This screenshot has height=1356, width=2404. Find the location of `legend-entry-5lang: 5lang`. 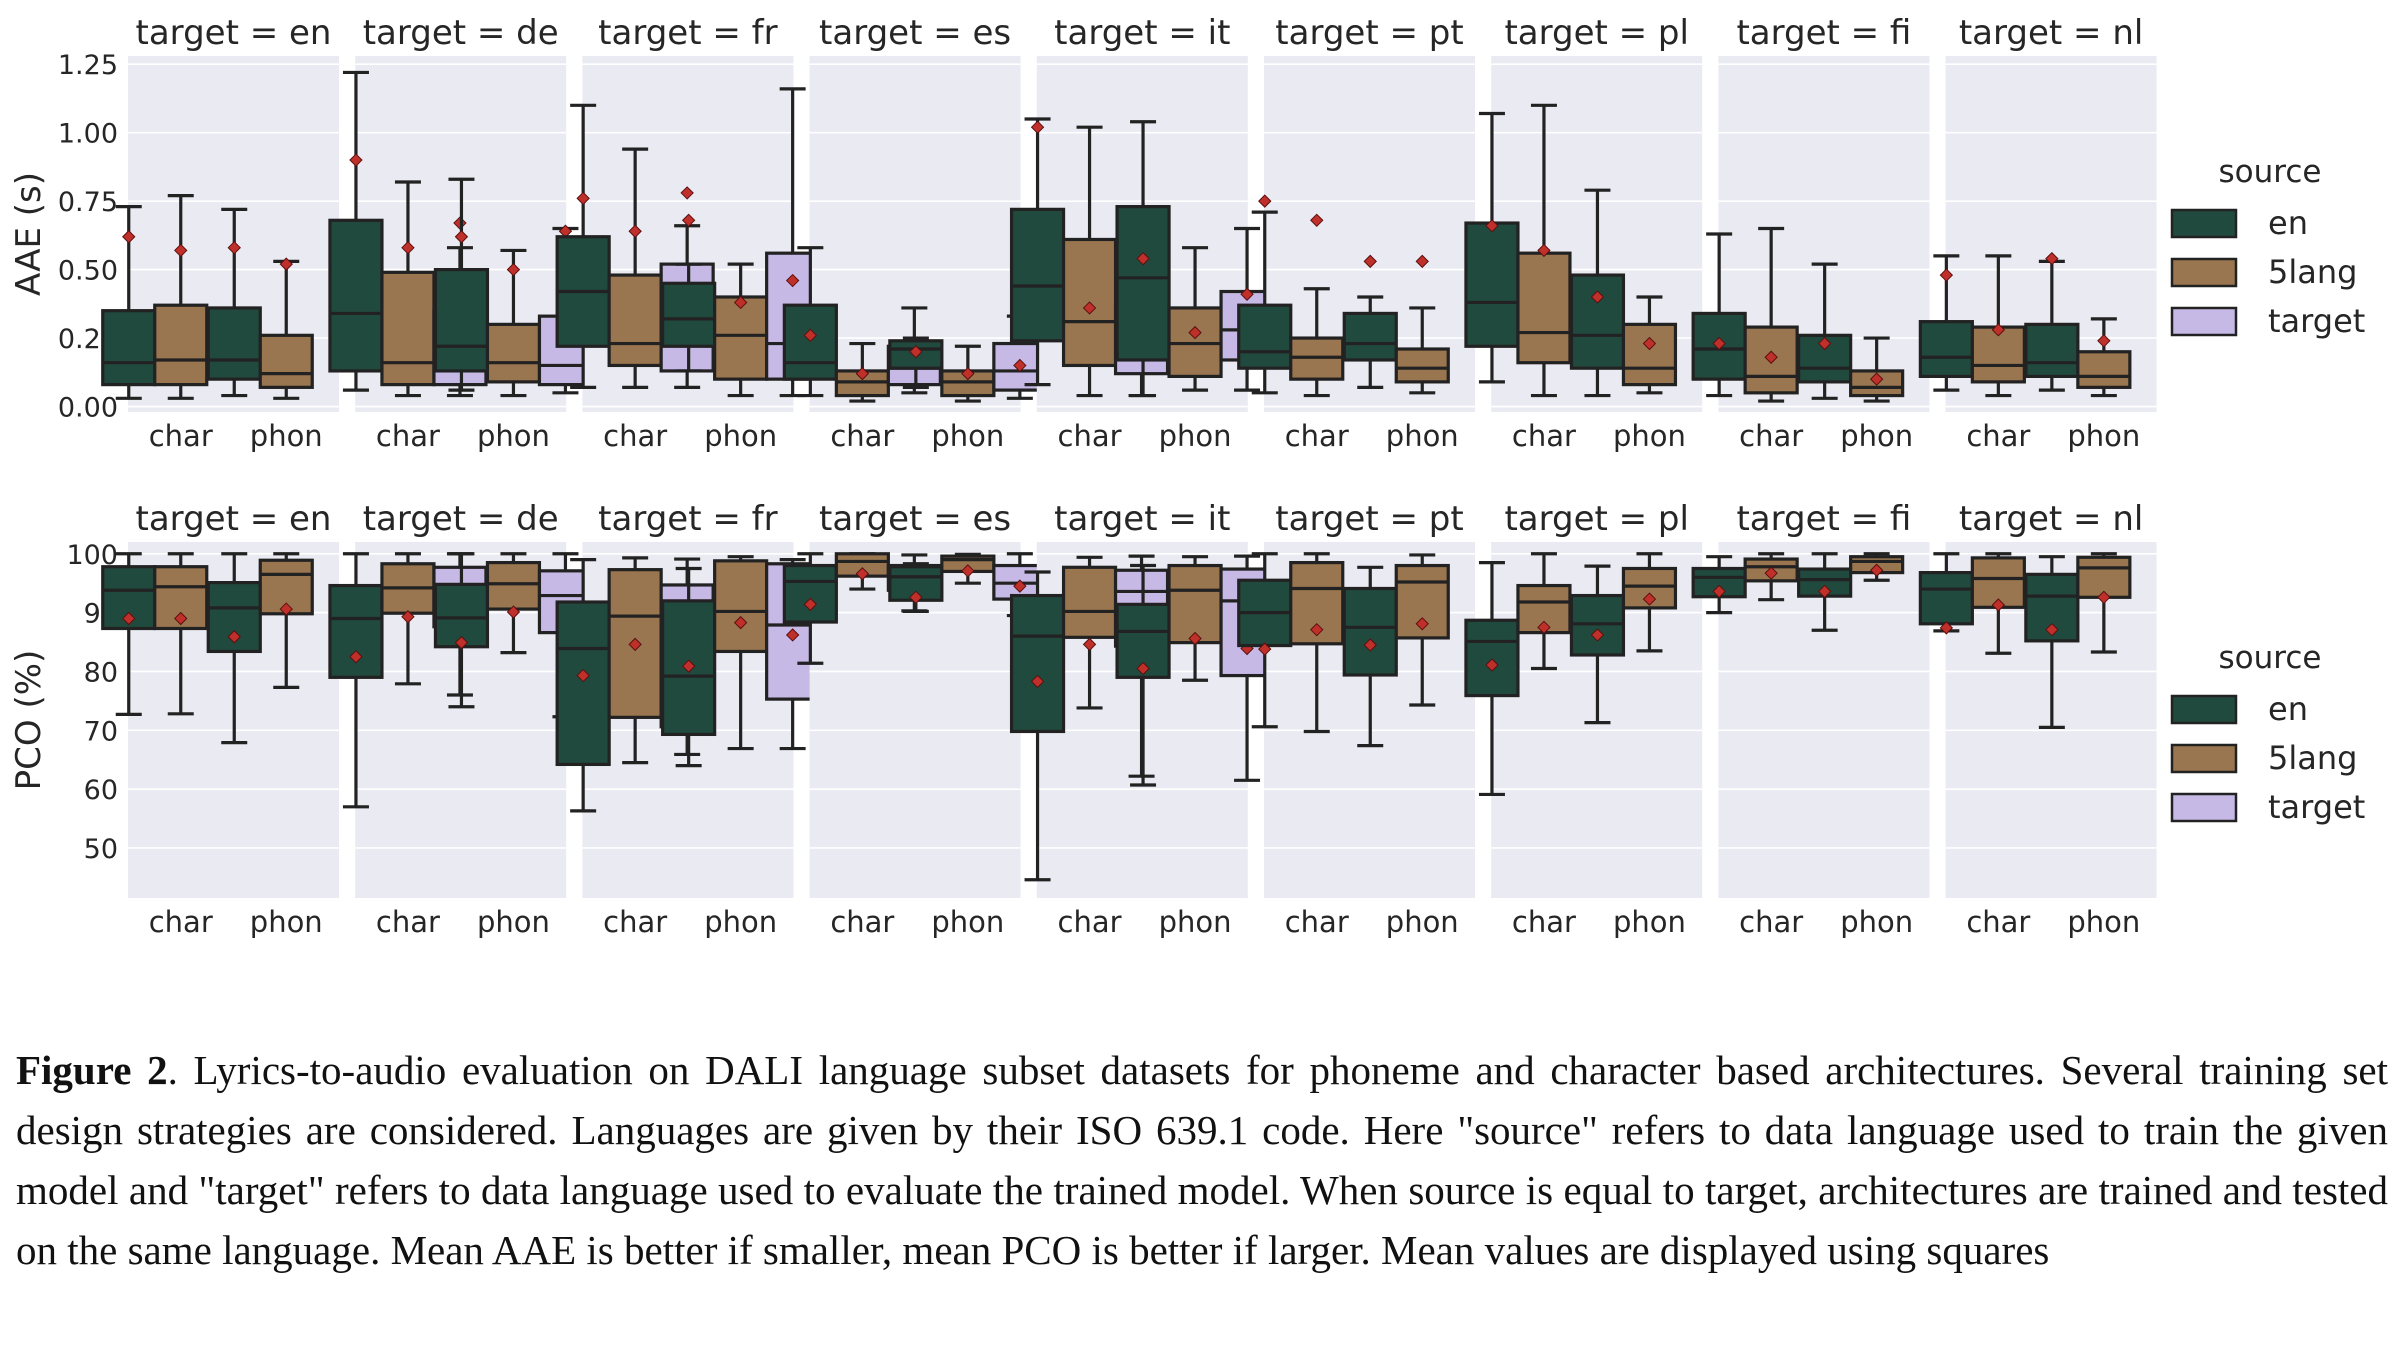

legend-entry-5lang: 5lang is located at coordinates (2263, 758).